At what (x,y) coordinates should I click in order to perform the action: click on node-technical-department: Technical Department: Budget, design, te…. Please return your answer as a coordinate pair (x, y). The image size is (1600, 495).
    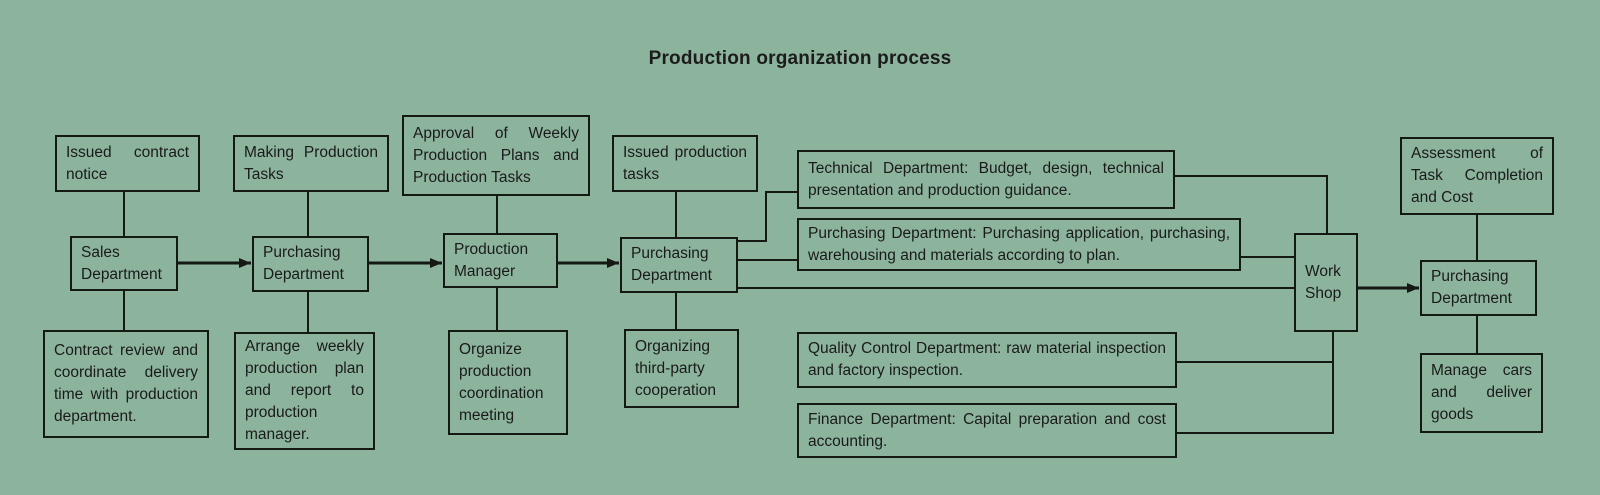
    Looking at the image, I should click on (986, 179).